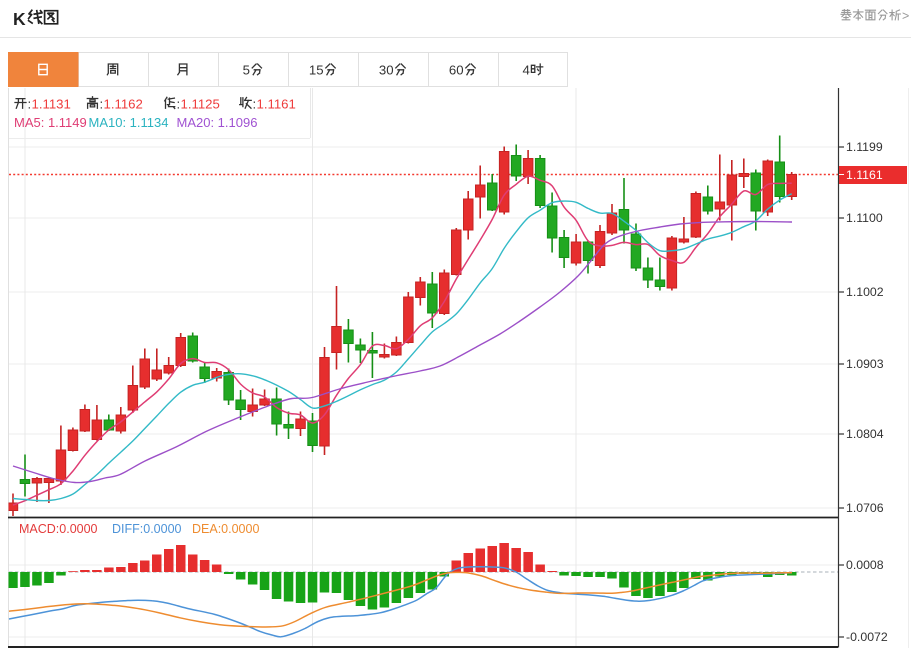 This screenshot has width=911, height=650. I want to click on svg-text: 1.1162, so click(123, 104).